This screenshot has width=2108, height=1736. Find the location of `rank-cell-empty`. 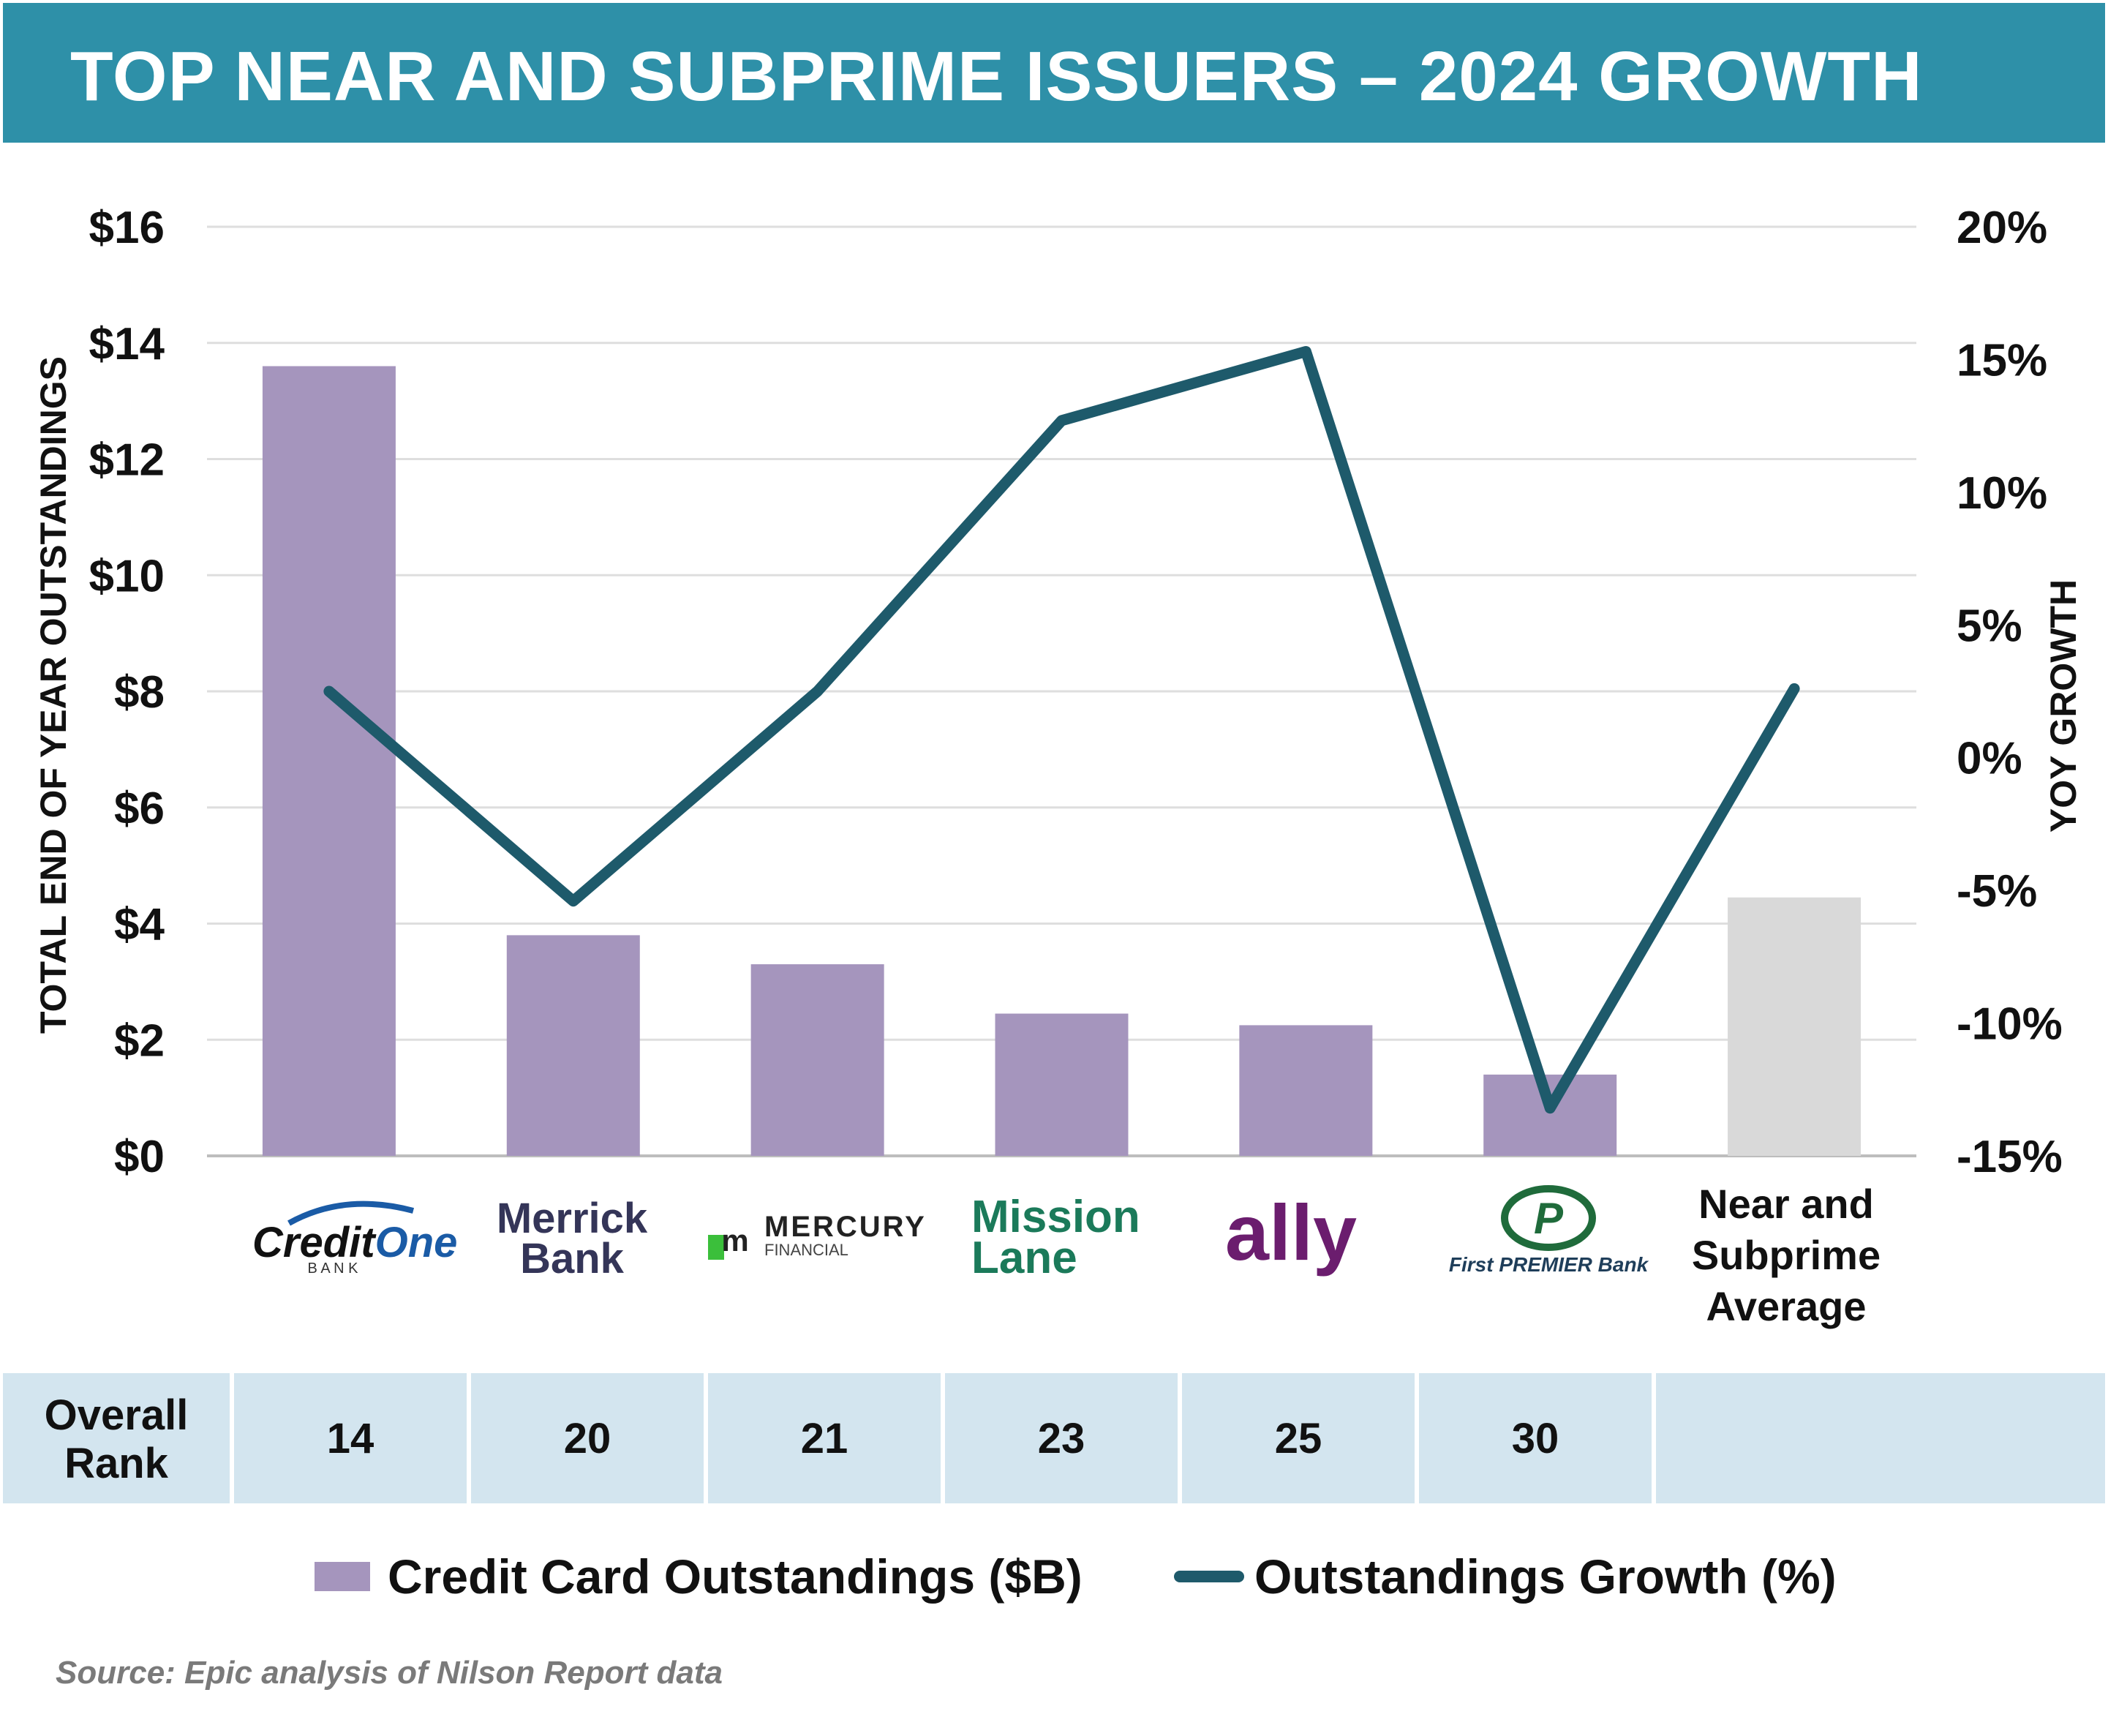

rank-cell-empty is located at coordinates (1880, 1438).